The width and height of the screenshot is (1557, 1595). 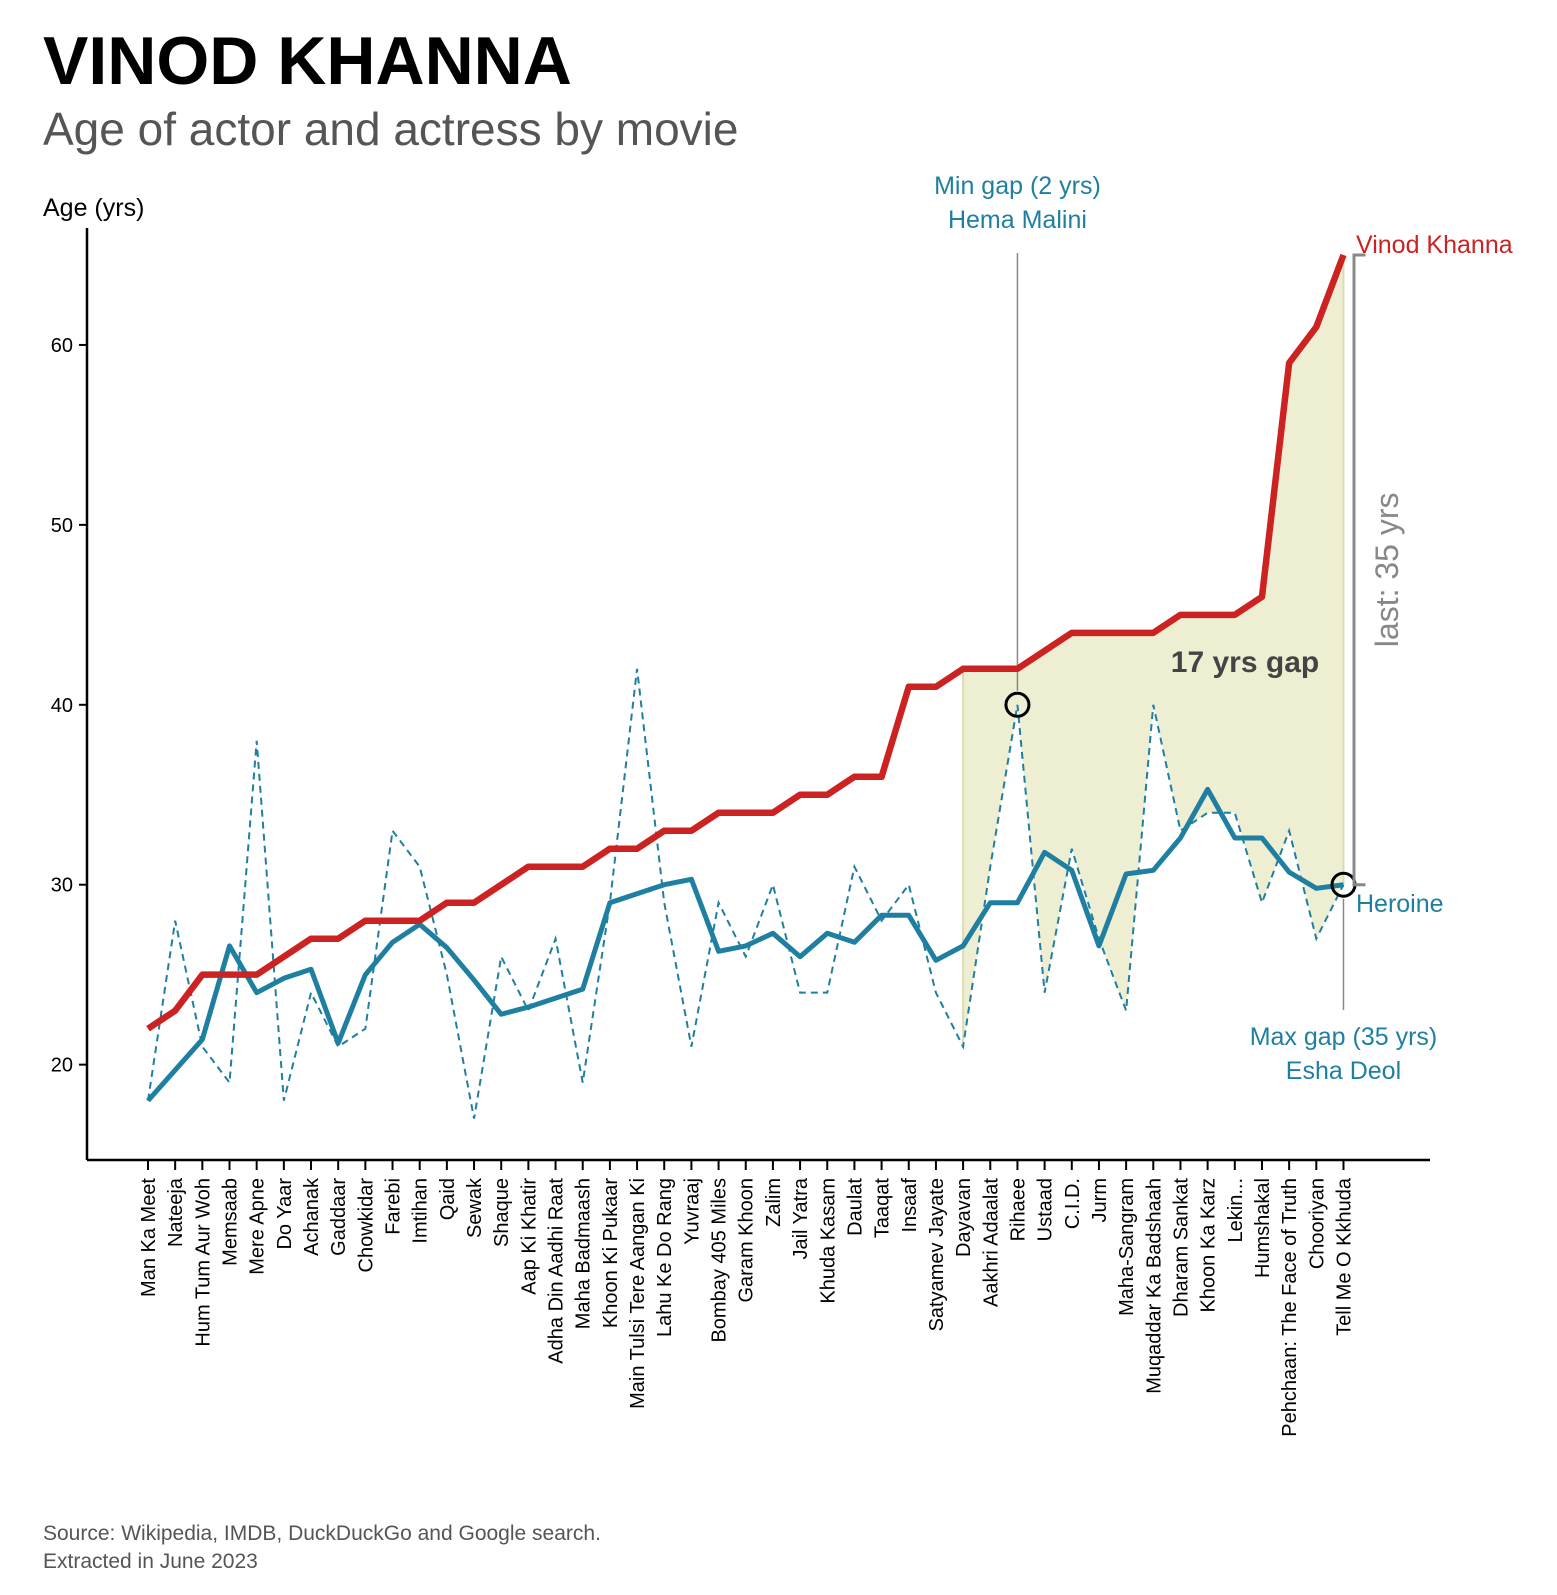 What do you see at coordinates (1317, 1223) in the screenshot?
I see `x-tick-label: Chooriyan` at bounding box center [1317, 1223].